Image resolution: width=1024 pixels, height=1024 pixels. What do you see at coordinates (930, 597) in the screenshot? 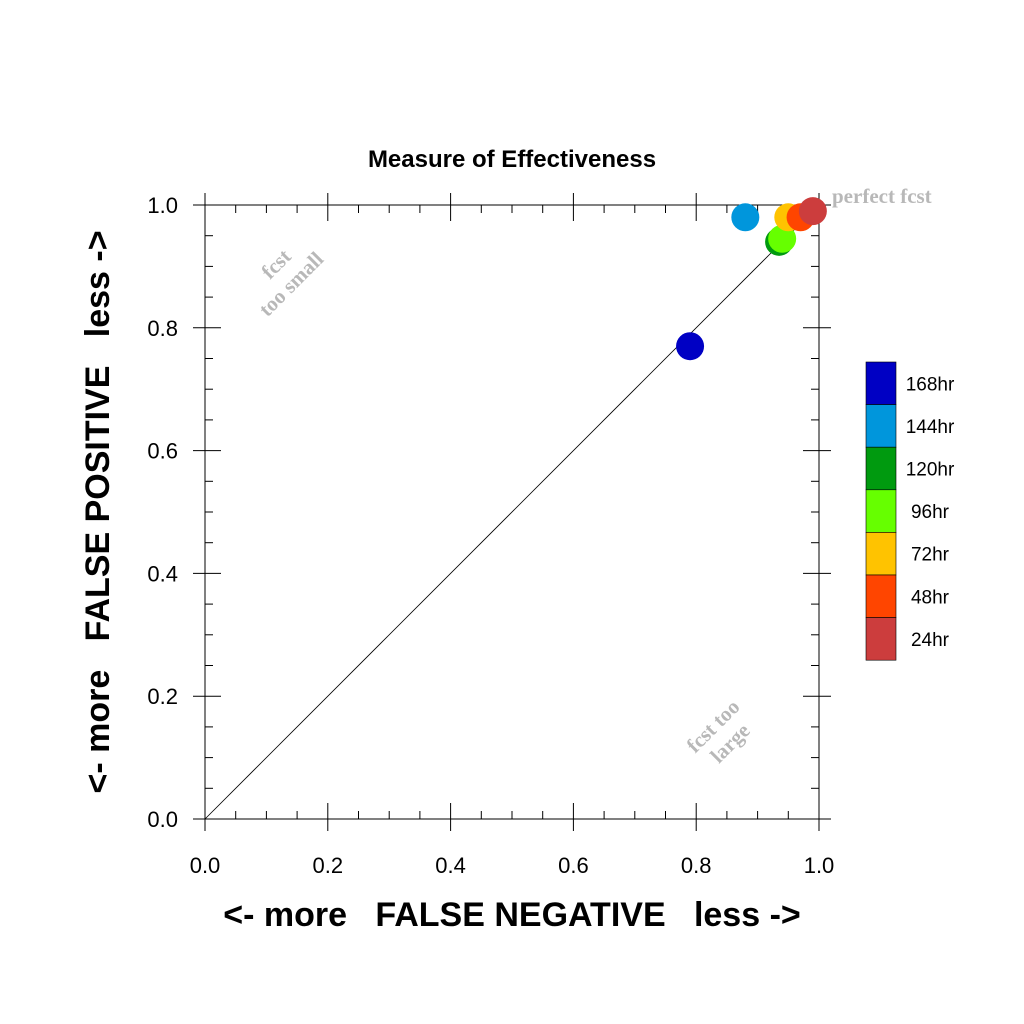
I see `legend-label-48hr: 48hr` at bounding box center [930, 597].